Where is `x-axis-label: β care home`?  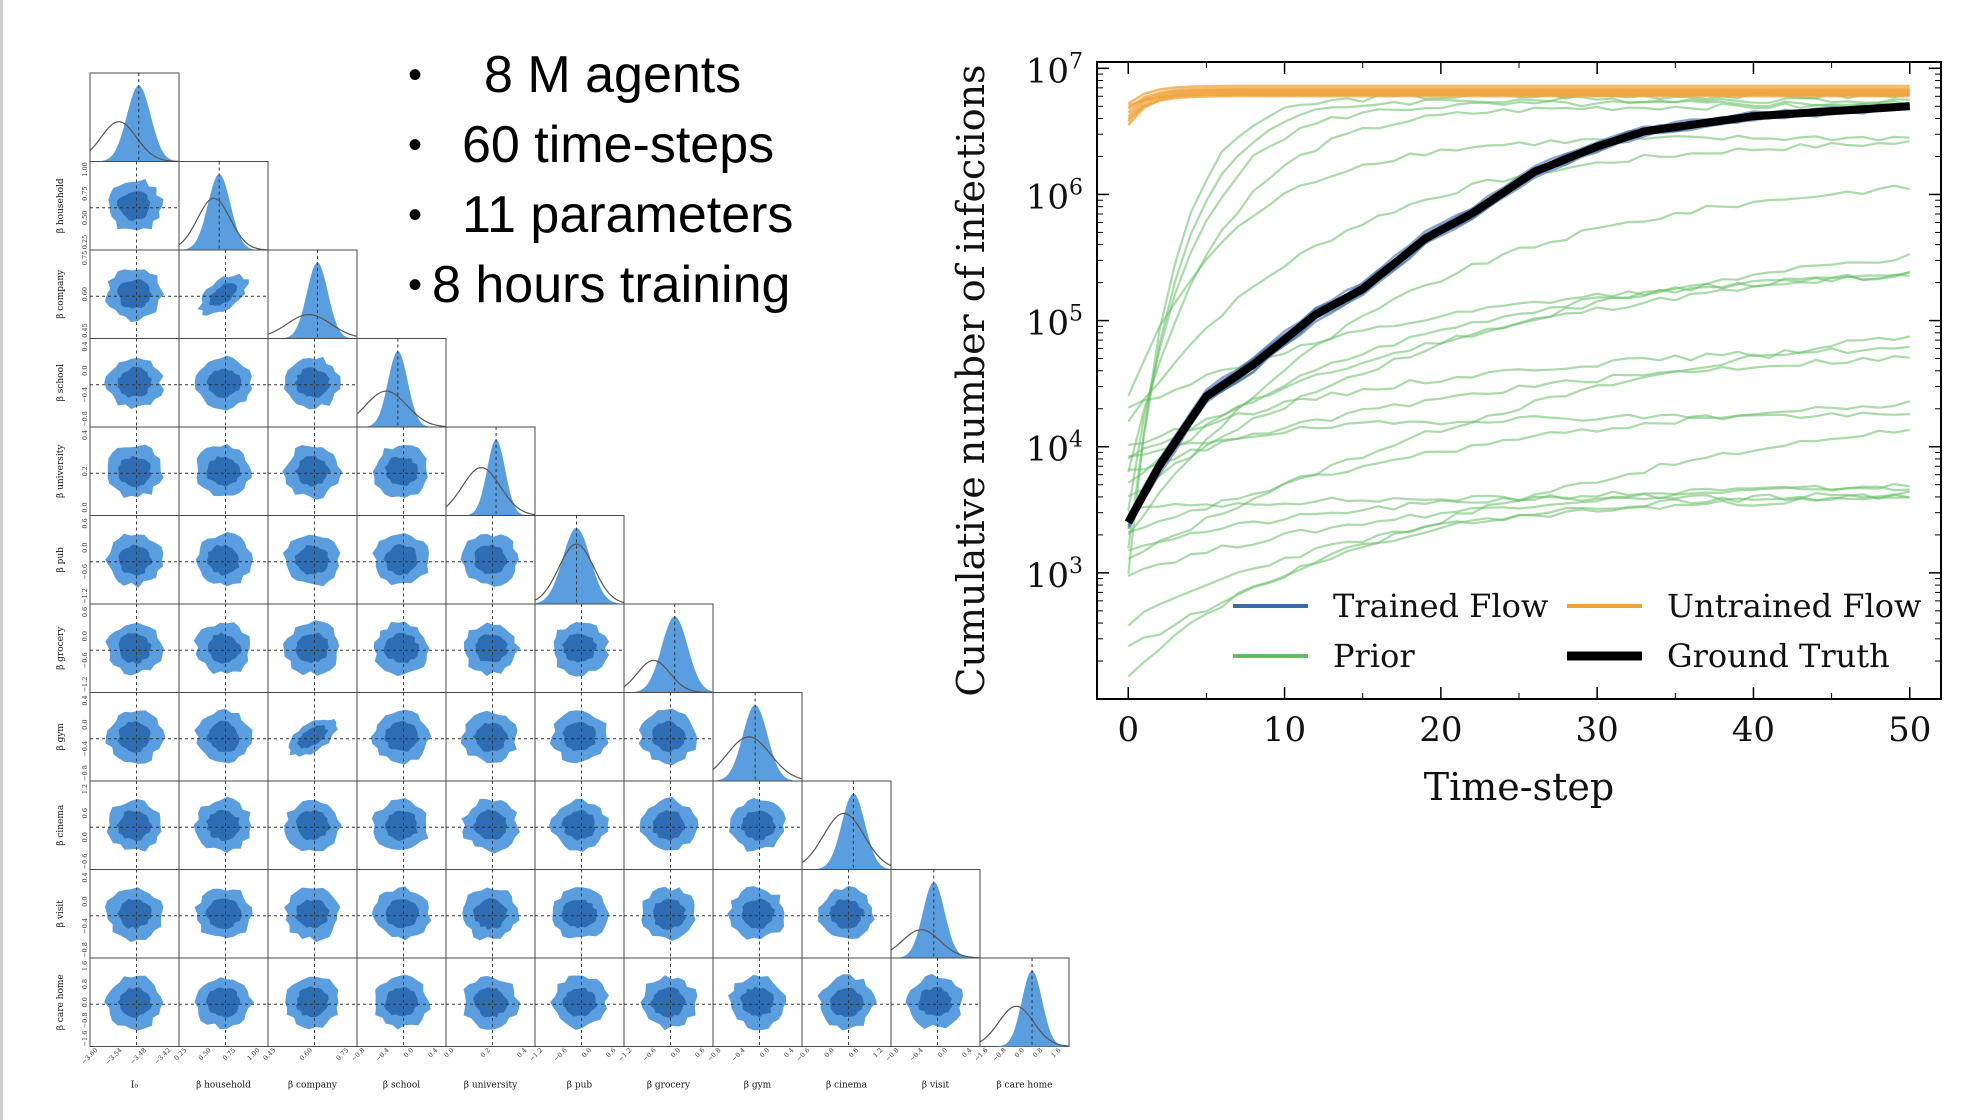 x-axis-label: β care home is located at coordinates (1024, 1086).